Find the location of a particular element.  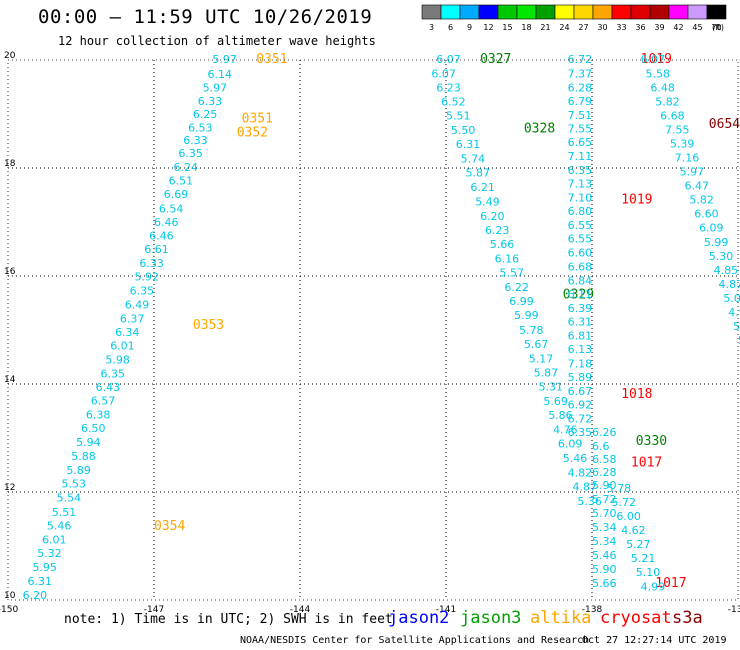

wave-height-value: 5.30 is located at coordinates (721, 256).